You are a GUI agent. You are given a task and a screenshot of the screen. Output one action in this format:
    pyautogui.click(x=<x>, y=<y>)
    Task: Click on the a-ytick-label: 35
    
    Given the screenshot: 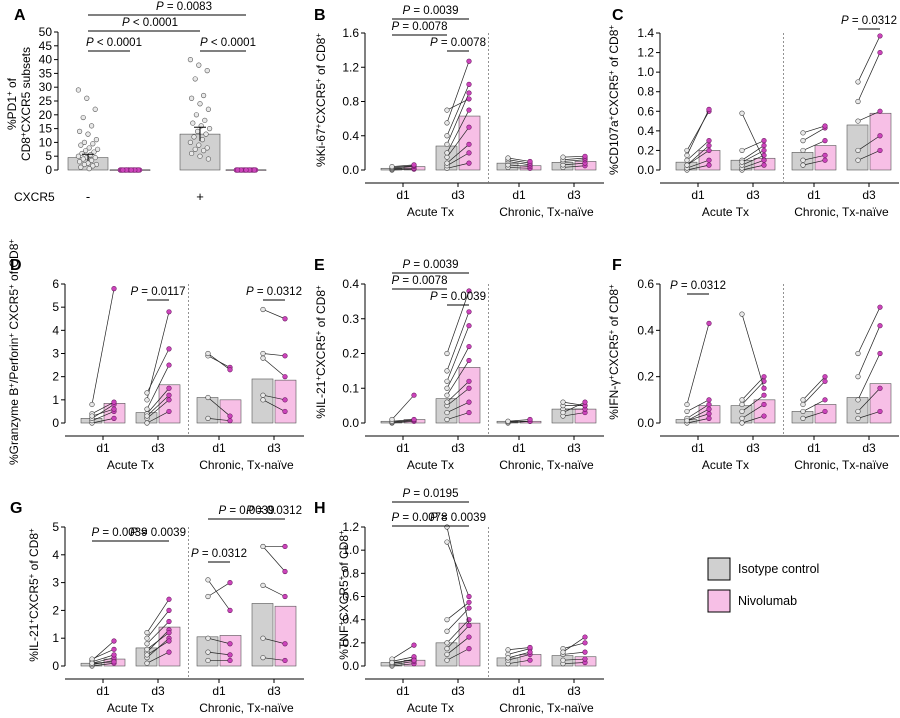 What is the action you would take?
    pyautogui.click(x=46, y=73)
    